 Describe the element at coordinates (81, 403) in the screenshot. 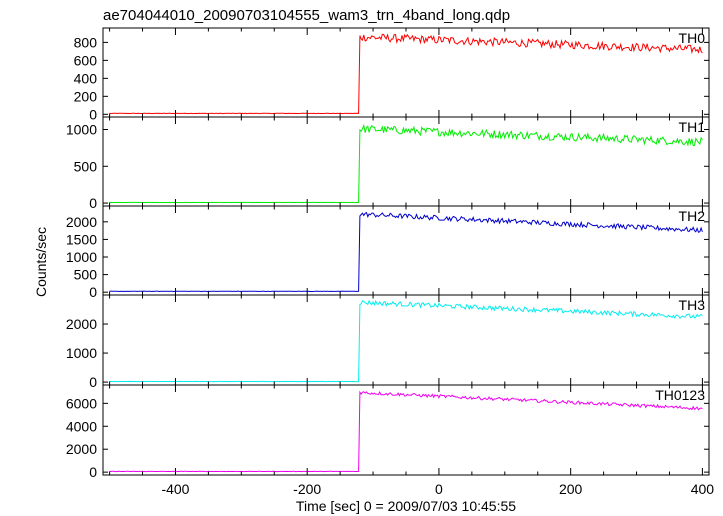

I see `y-tick-label: 6000` at that location.